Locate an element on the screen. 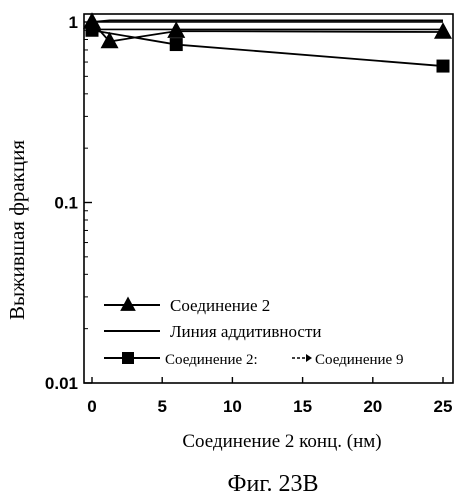 The height and width of the screenshot is (500, 465). legend-label: Соединение 2: is located at coordinates (211, 360).